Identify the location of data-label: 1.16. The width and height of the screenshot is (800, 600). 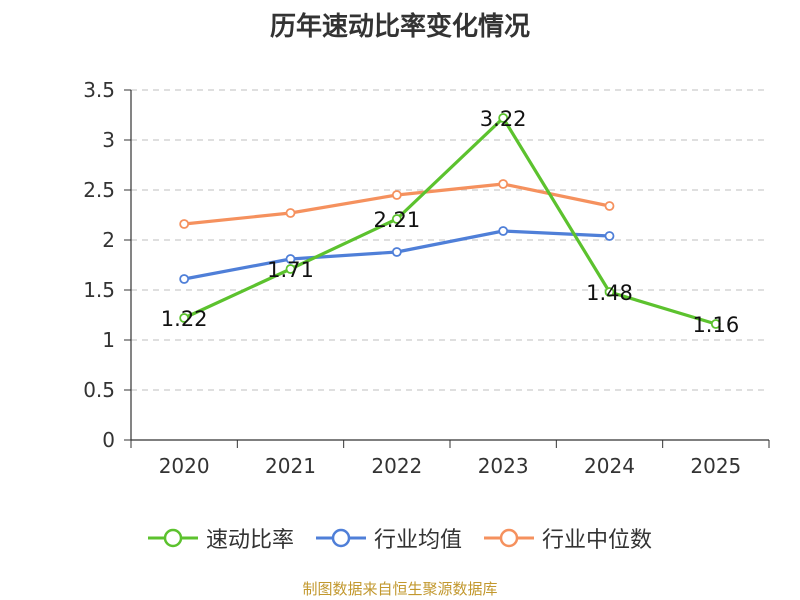
(715, 325).